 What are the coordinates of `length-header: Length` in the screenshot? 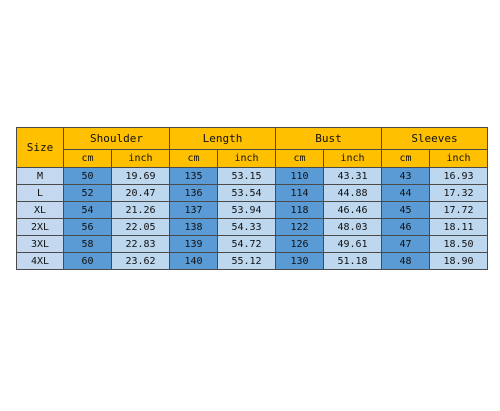 It's located at (222, 138).